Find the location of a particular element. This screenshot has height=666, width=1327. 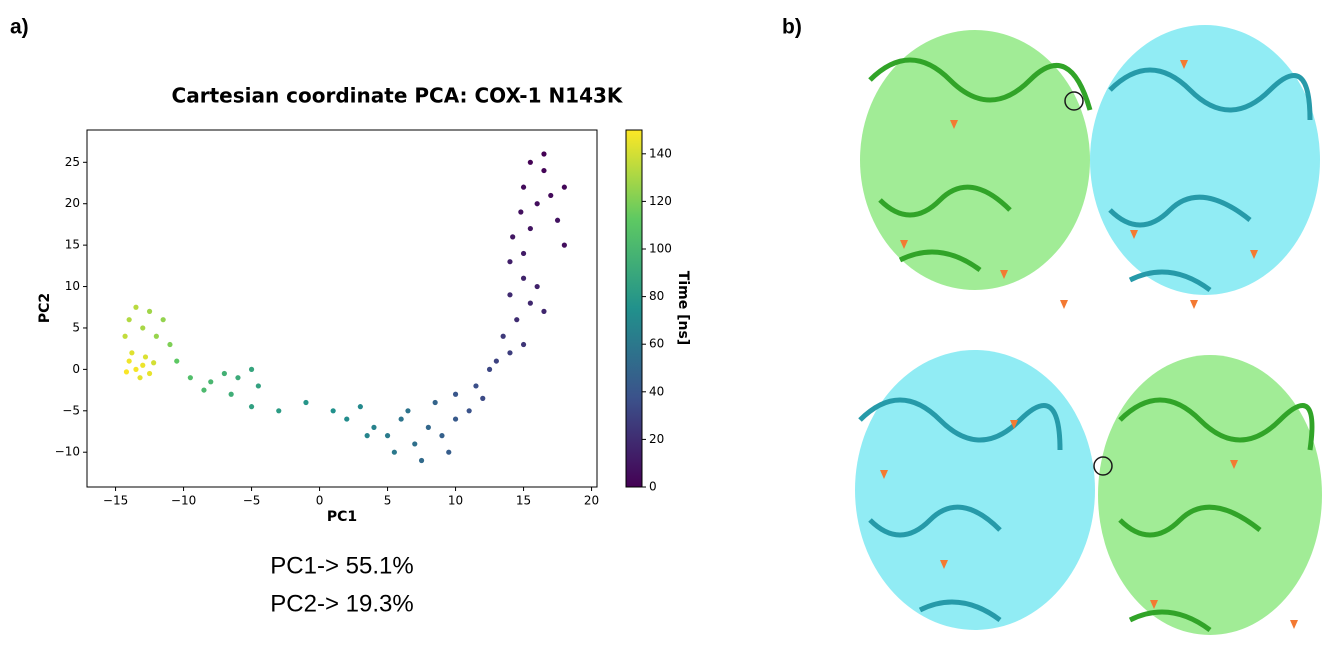

y-tick-label: 15 is located at coordinates (72, 245).